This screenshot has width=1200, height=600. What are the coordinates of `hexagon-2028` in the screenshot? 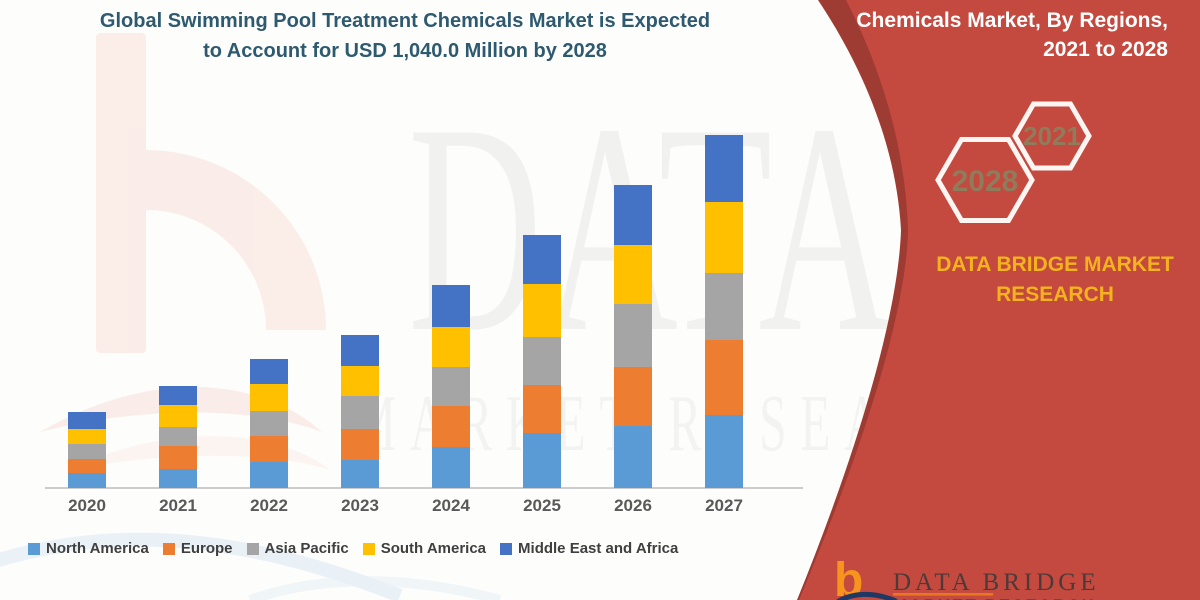 It's located at (985, 180).